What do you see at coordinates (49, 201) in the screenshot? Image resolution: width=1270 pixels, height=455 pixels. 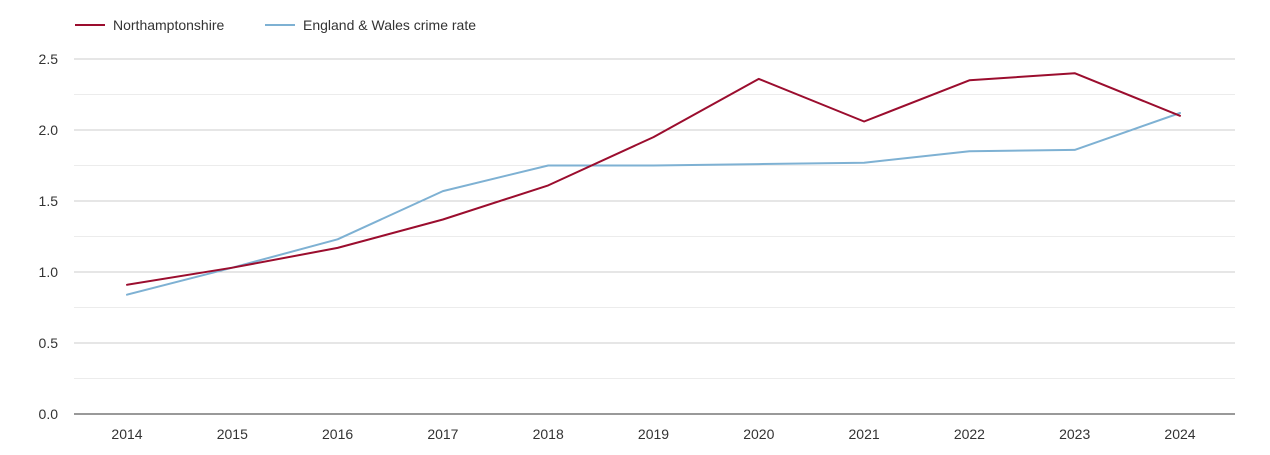 I see `y-tick-label: 1.5` at bounding box center [49, 201].